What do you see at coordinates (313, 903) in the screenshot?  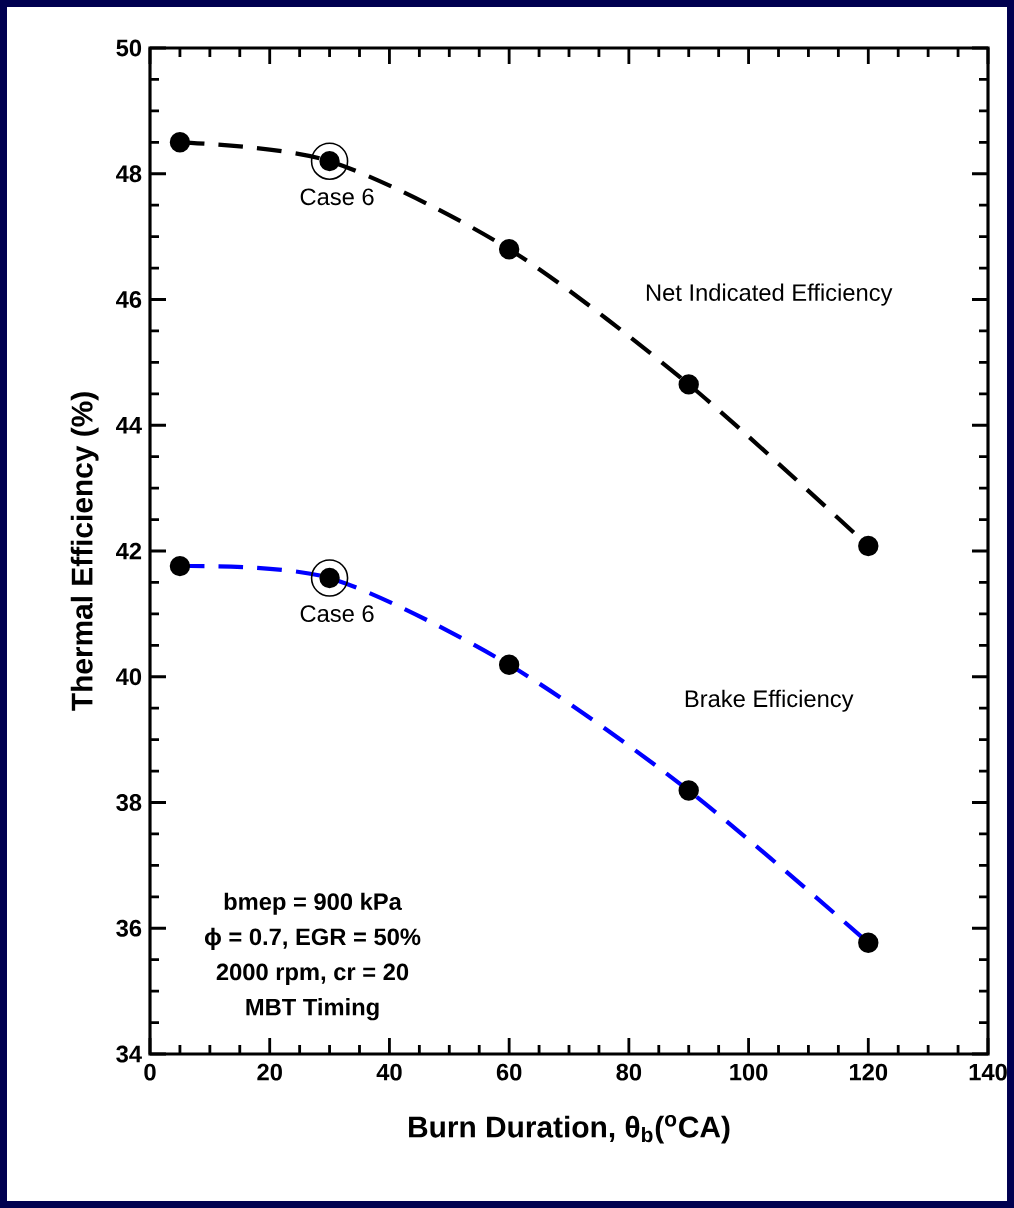 I see `annotation: bmep = 900 kPa` at bounding box center [313, 903].